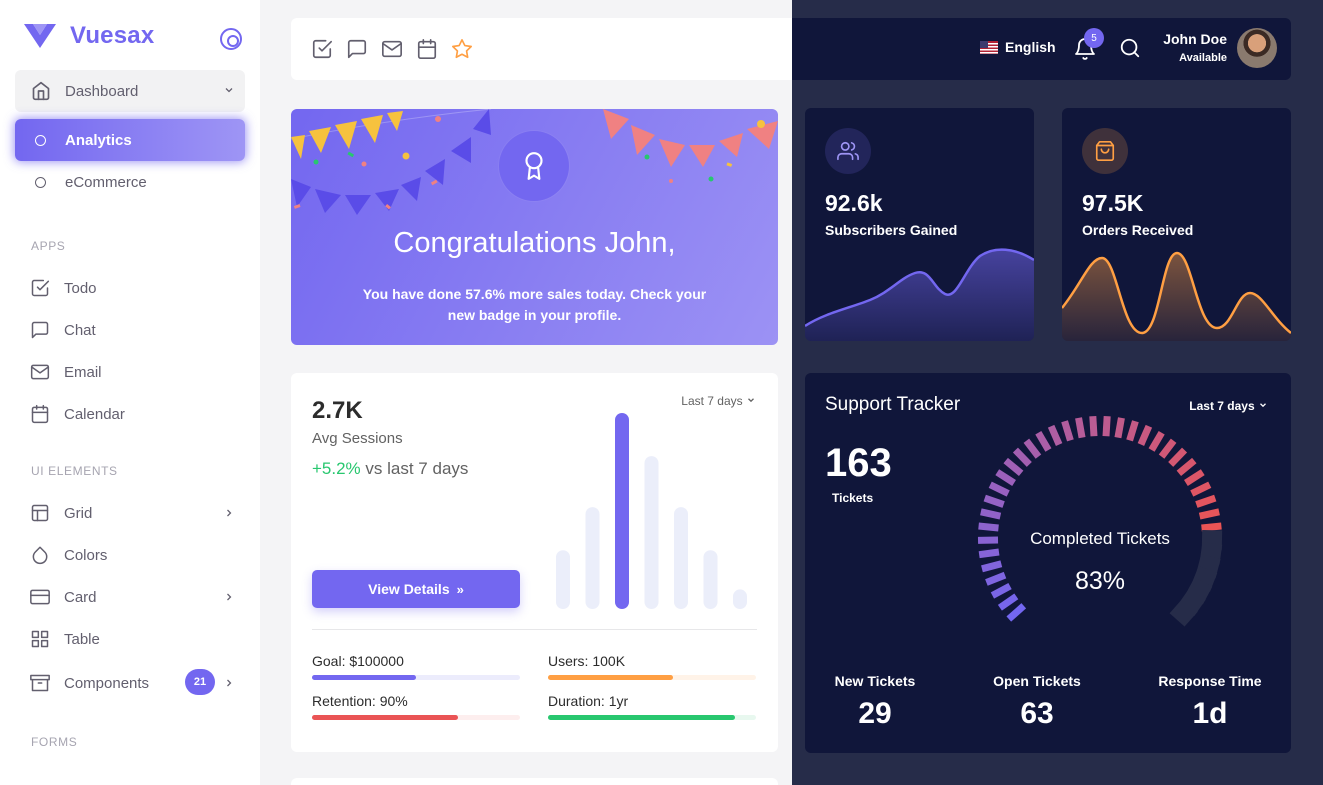 This screenshot has width=1323, height=785. Describe the element at coordinates (40, 639) in the screenshot. I see `grid-icon` at that location.